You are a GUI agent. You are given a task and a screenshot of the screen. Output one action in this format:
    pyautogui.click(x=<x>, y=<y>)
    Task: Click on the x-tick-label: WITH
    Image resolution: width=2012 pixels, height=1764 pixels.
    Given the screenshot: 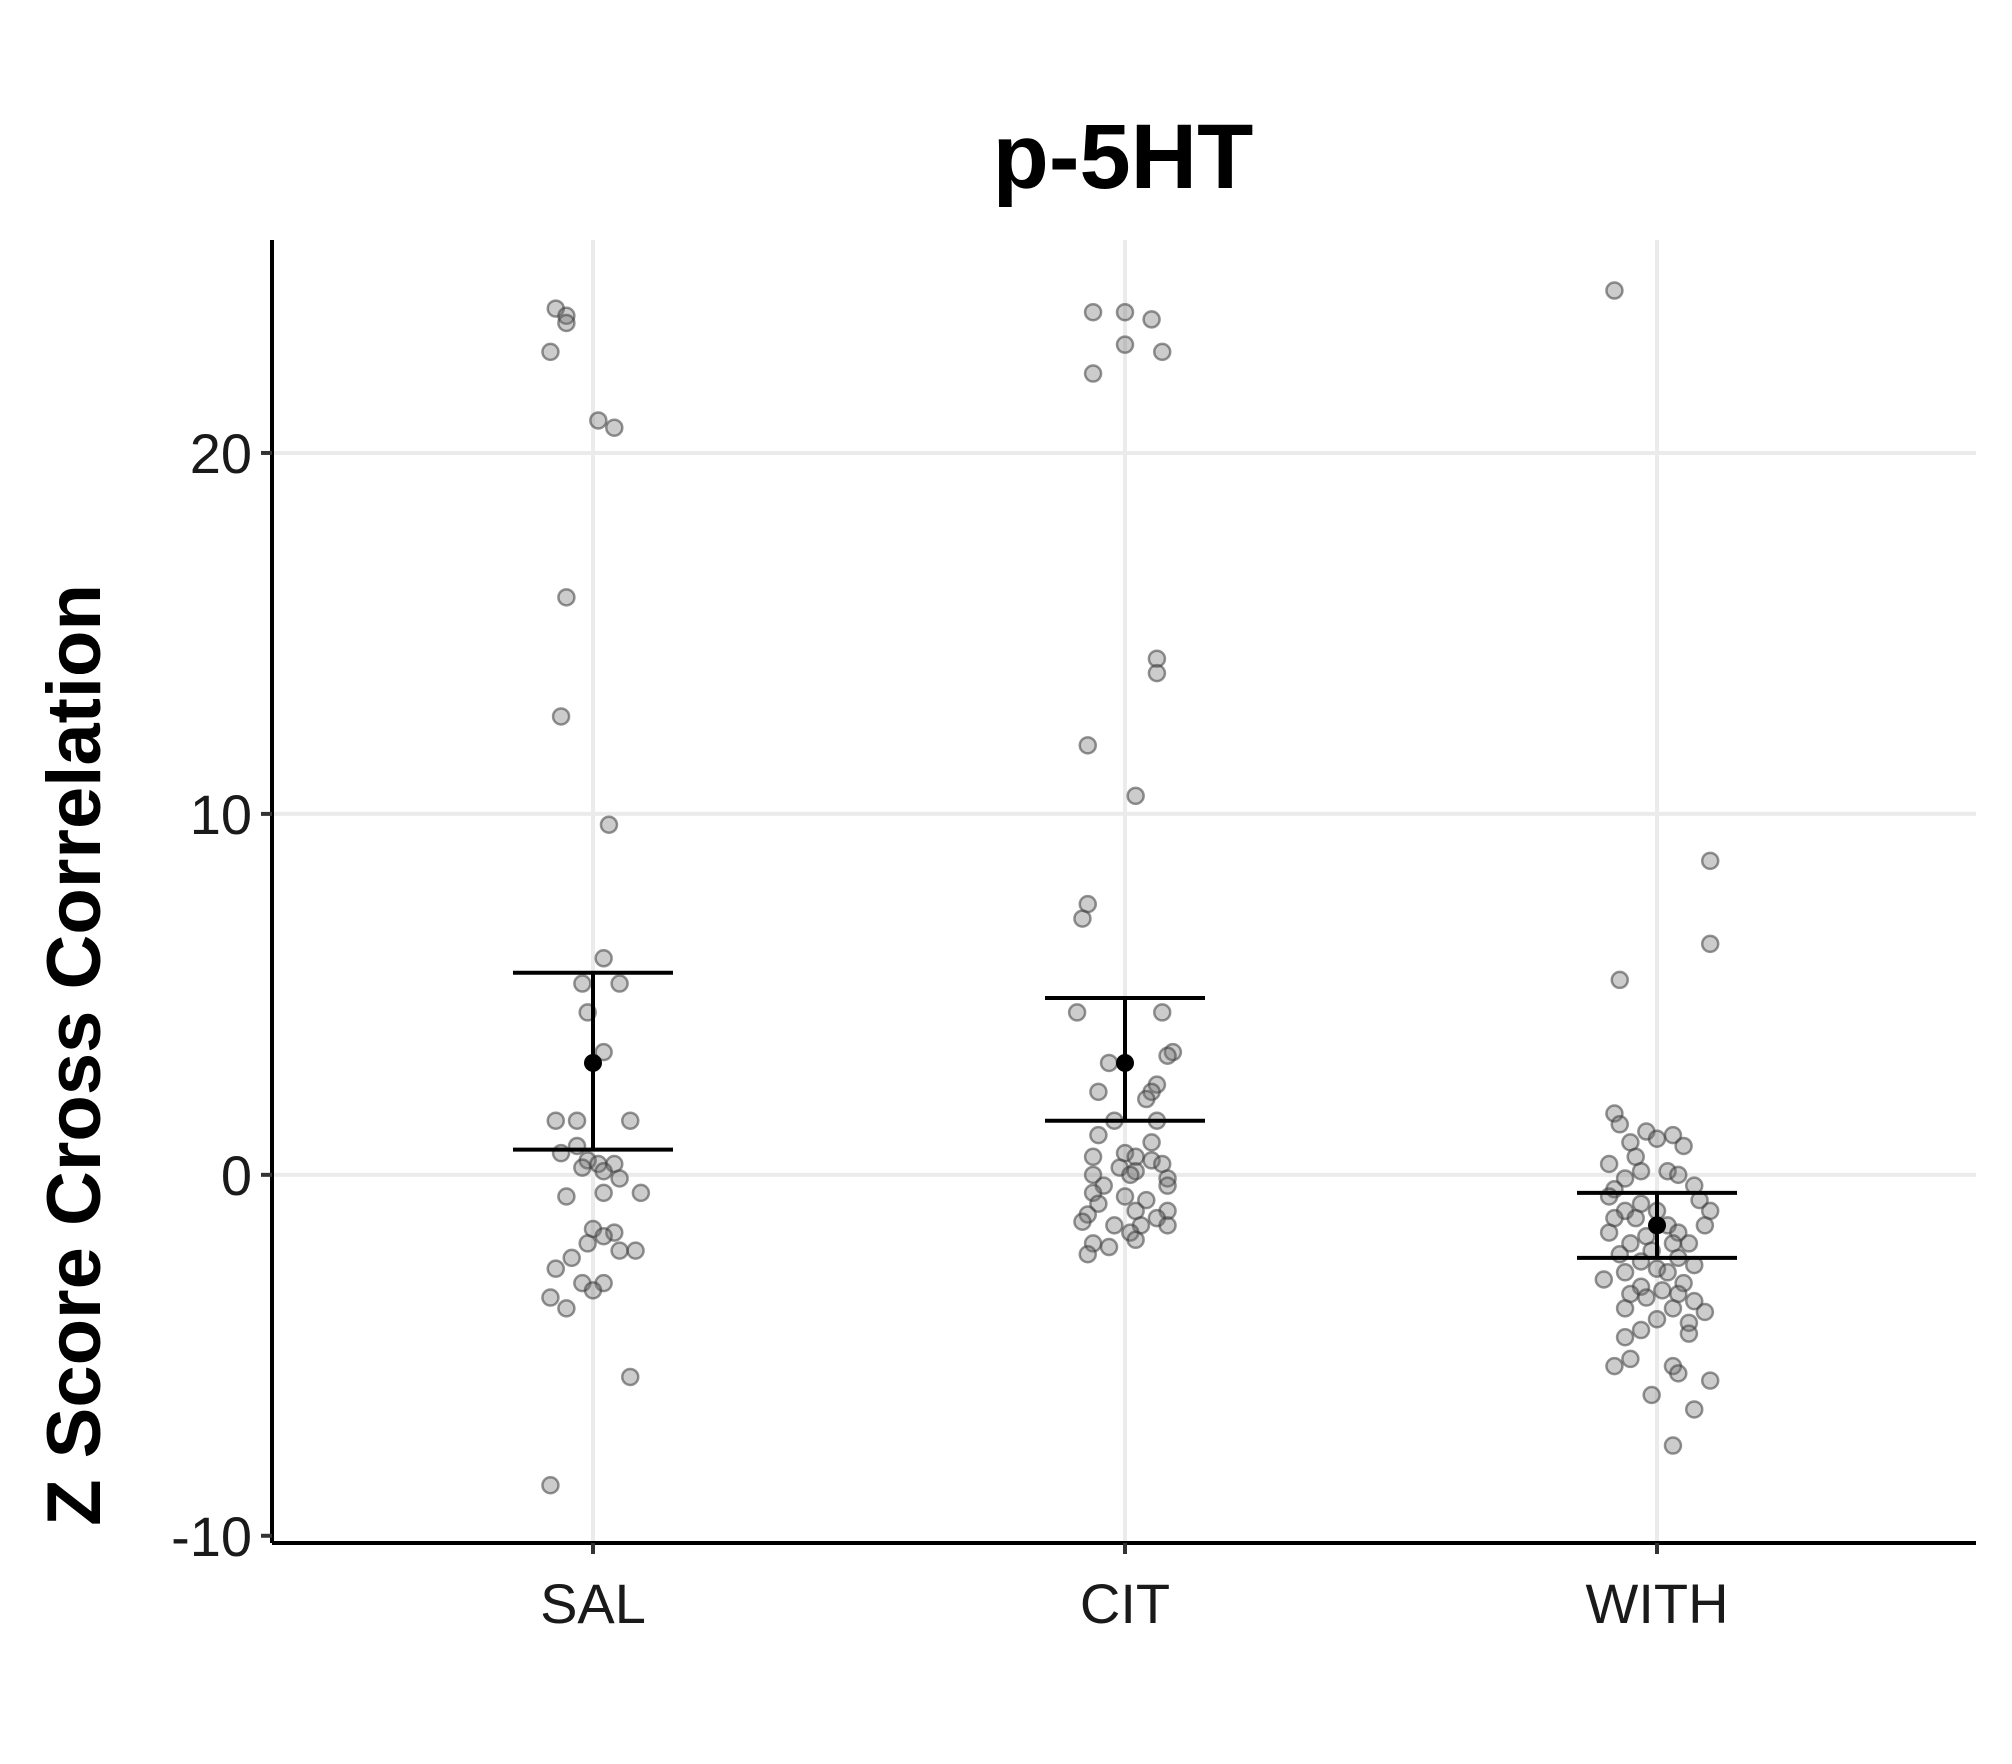 What is the action you would take?
    pyautogui.click(x=1656, y=1603)
    